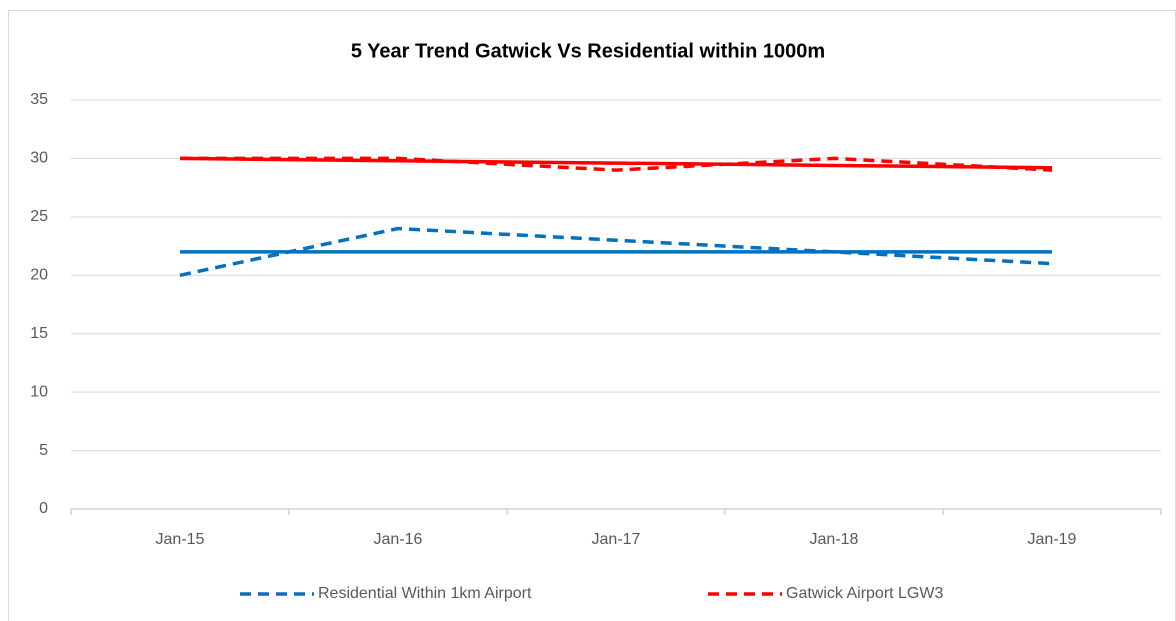 The height and width of the screenshot is (621, 1176). What do you see at coordinates (39, 275) in the screenshot?
I see `y-tick-label: 20` at bounding box center [39, 275].